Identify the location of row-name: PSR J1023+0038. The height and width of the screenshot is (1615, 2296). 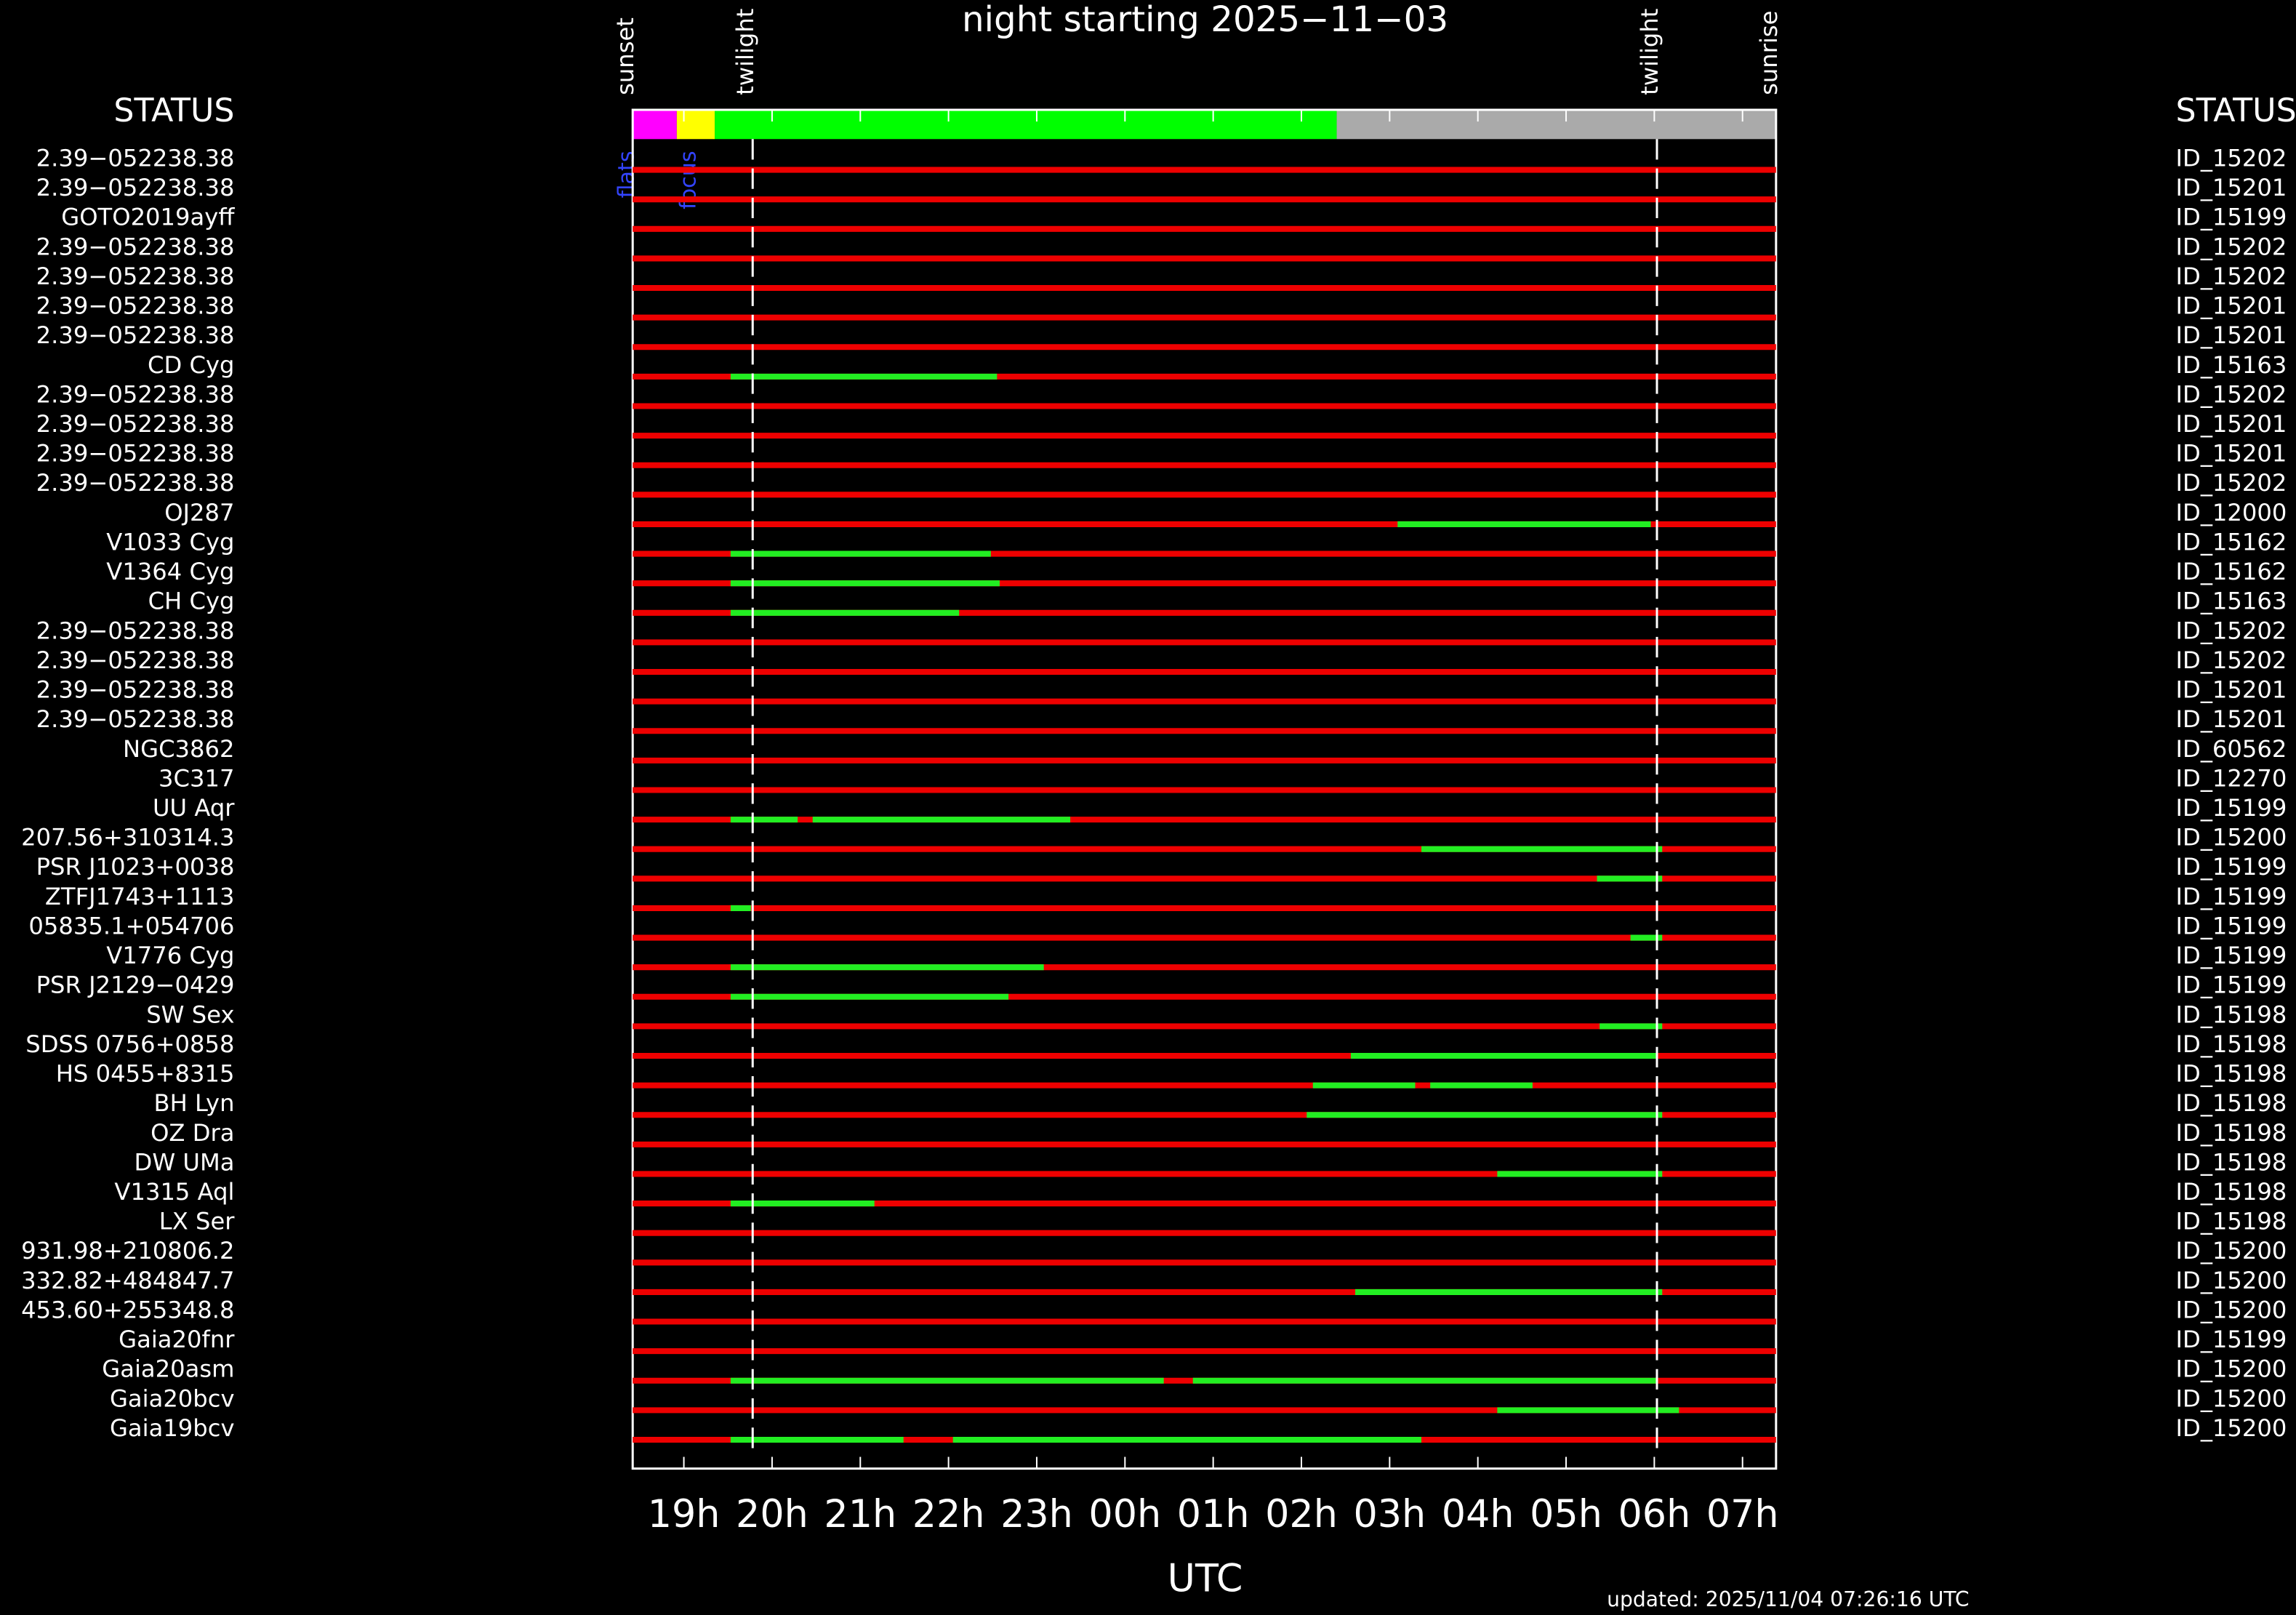
(135, 867).